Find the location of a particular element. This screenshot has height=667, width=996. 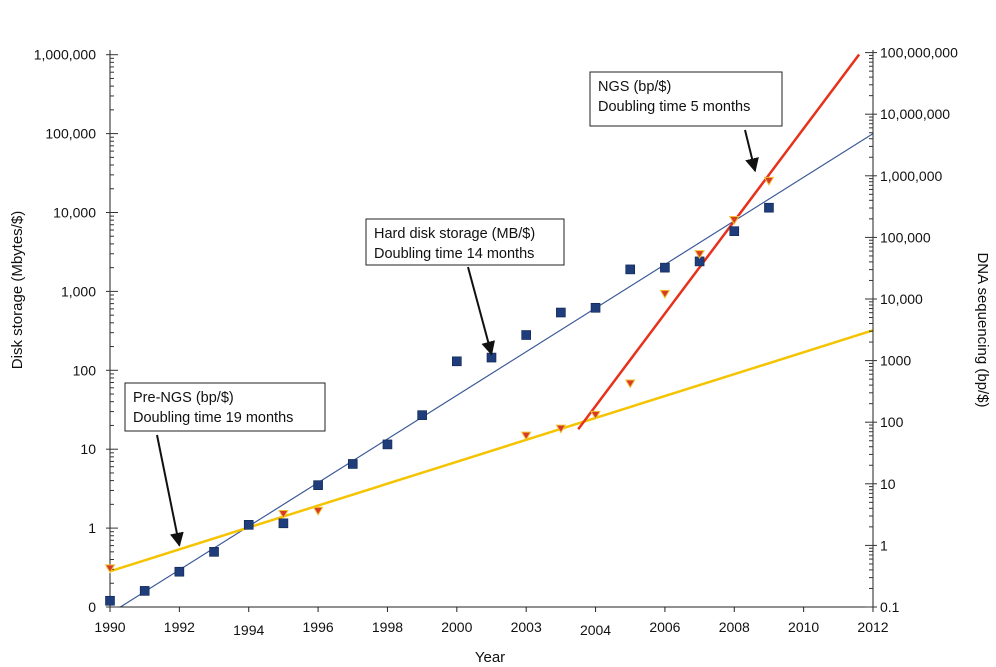

y-right-tick-label: 10,000,000 is located at coordinates (915, 114).